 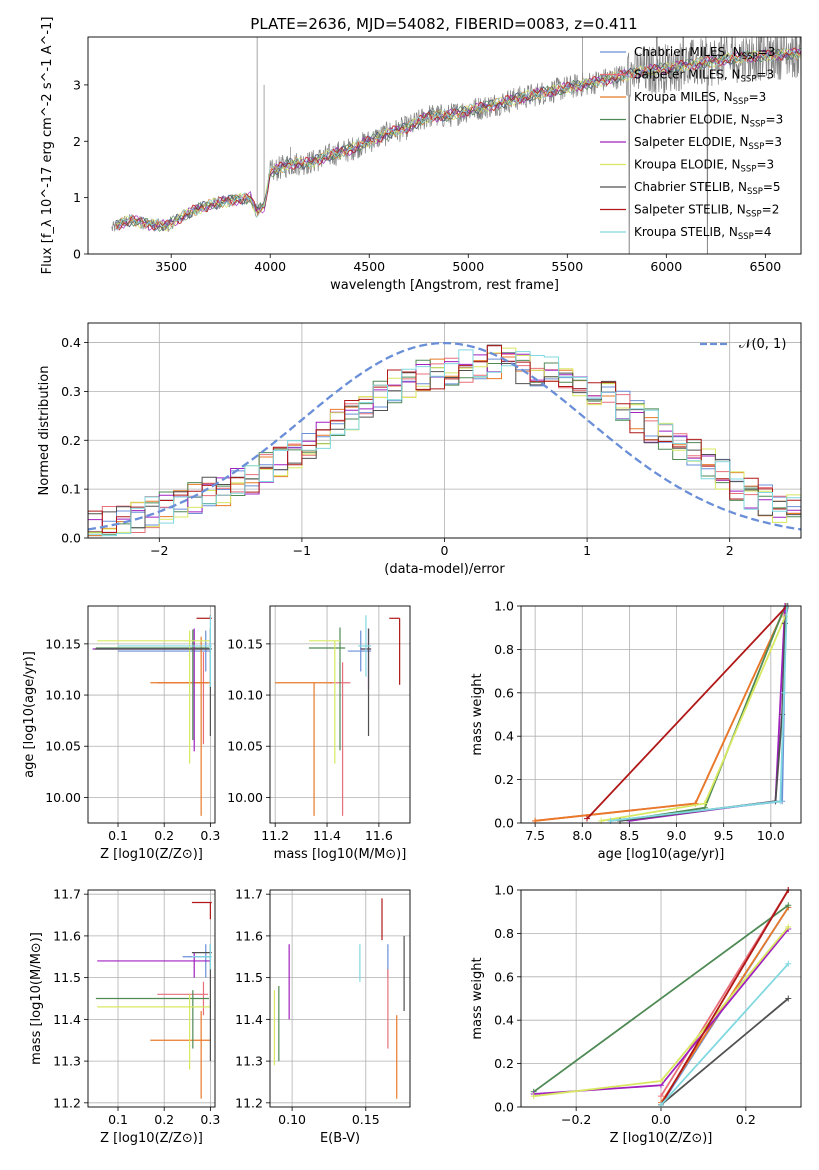 What do you see at coordinates (249, 935) in the screenshot?
I see `y-tick-label: 11.6` at bounding box center [249, 935].